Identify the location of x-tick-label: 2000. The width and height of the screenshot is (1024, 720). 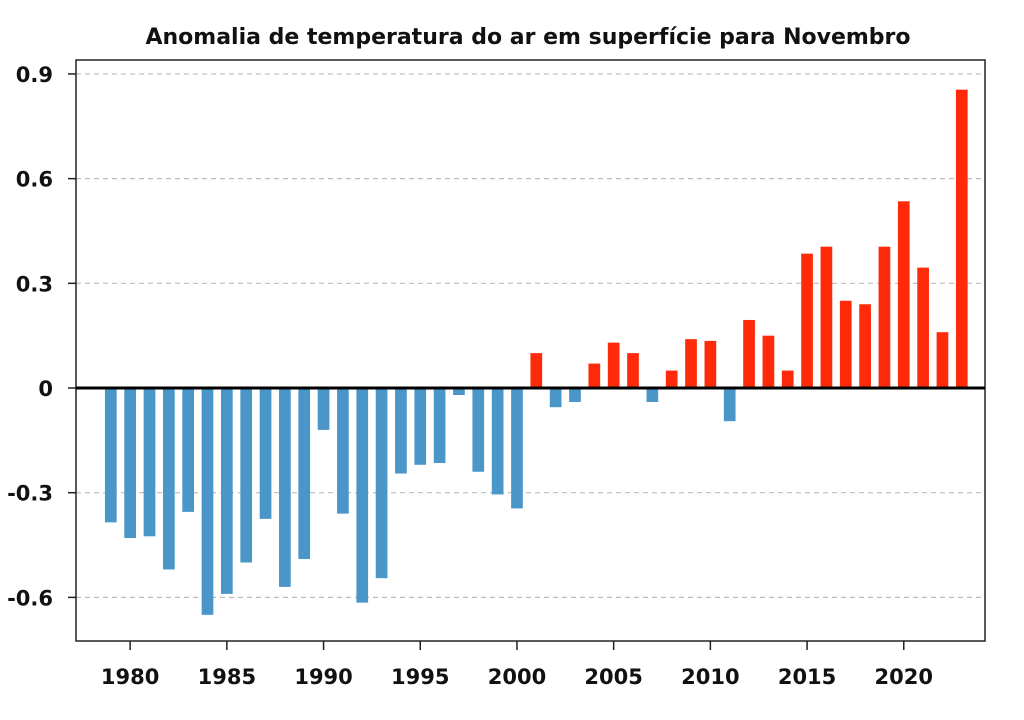
(517, 677).